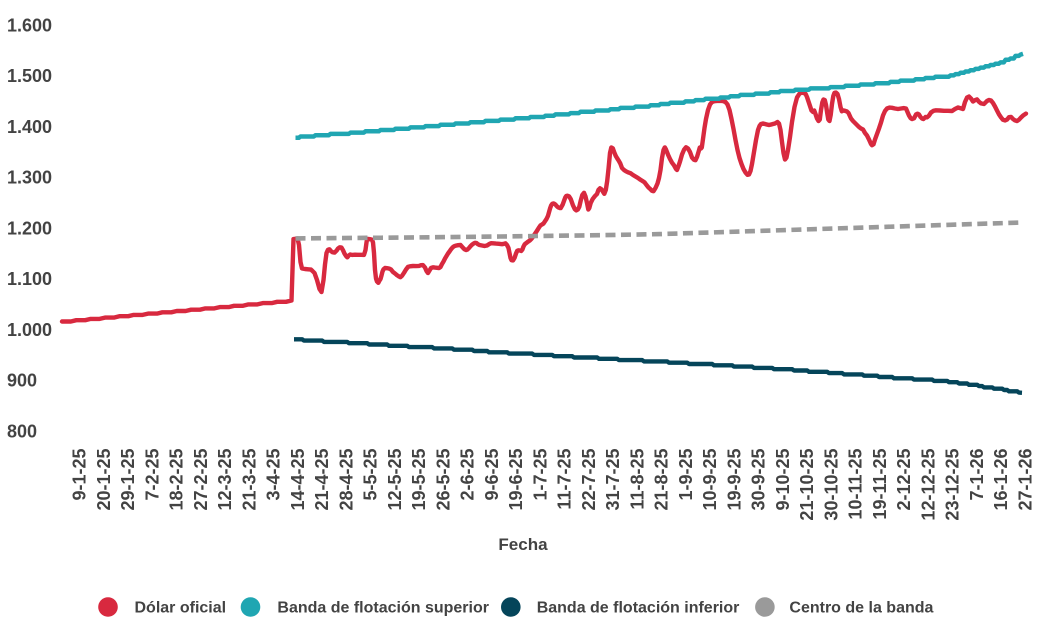 The width and height of the screenshot is (1051, 638). What do you see at coordinates (249, 480) in the screenshot?
I see `svg-text: 21-3-25` at bounding box center [249, 480].